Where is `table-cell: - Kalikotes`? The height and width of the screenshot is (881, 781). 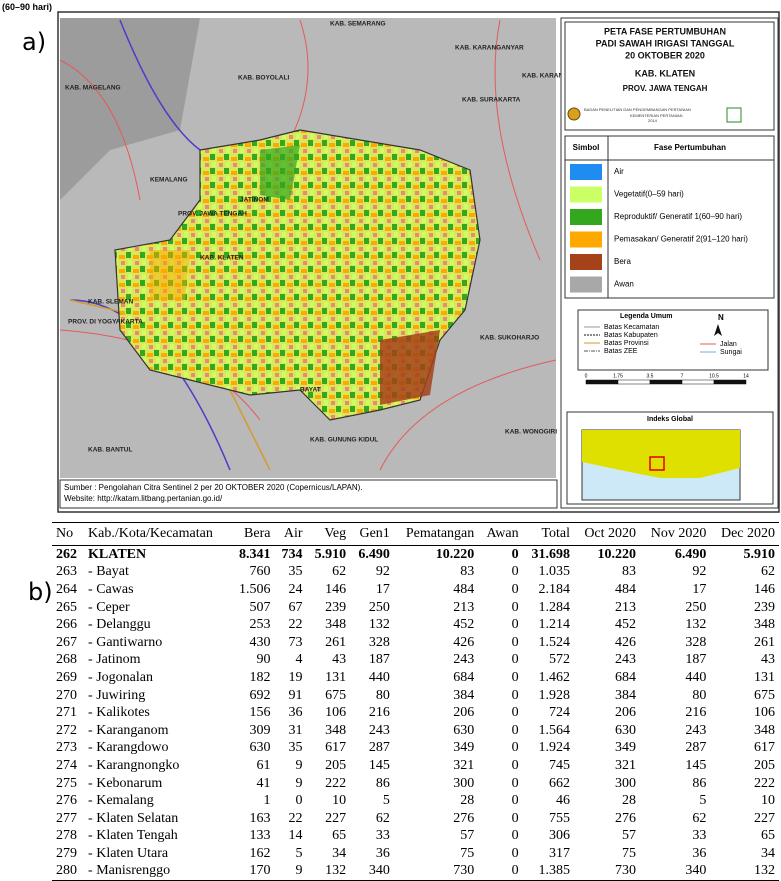
table-cell: - Kalikotes is located at coordinates (119, 713).